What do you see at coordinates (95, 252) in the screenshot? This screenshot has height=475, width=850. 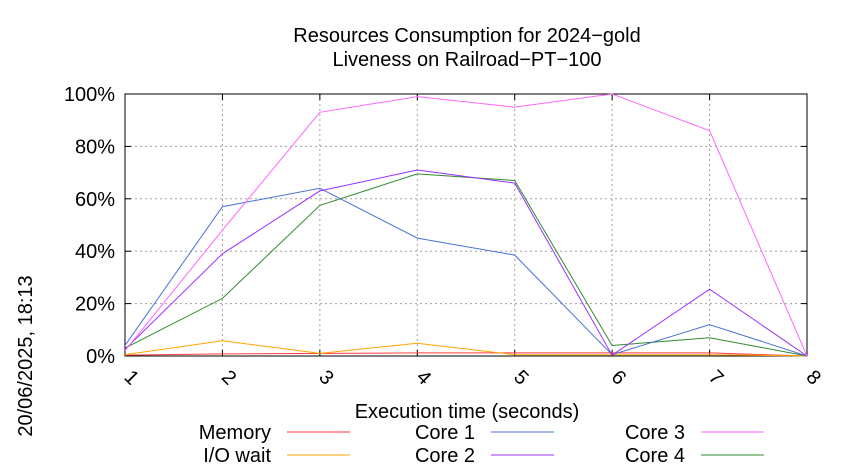 I see `y-tick-label: 40%` at bounding box center [95, 252].